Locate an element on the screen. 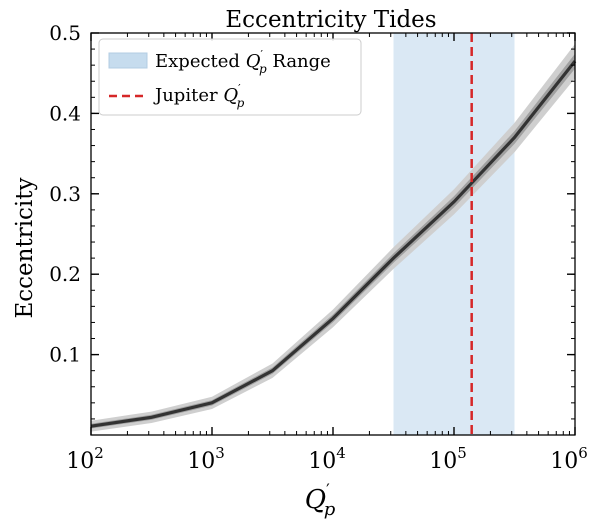 This screenshot has width=600, height=527. legend-swatch-range is located at coordinates (128, 60).